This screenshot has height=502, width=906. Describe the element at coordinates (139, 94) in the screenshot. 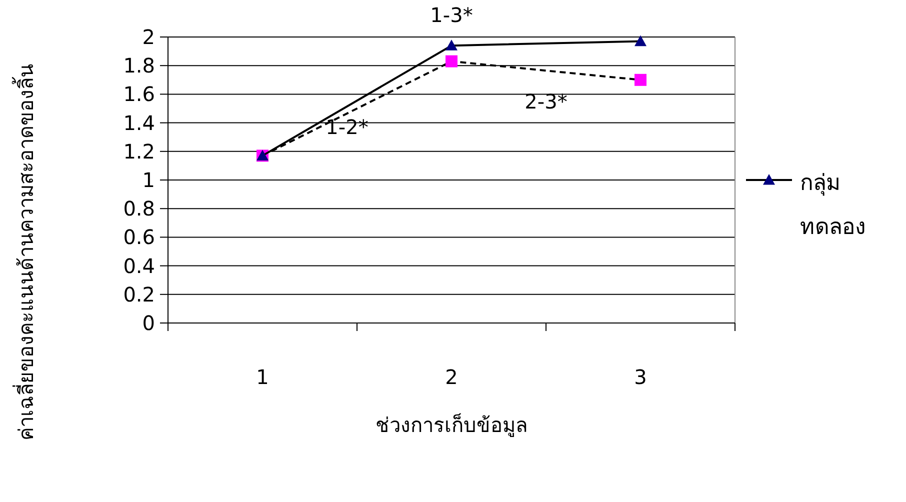

I see `y-tick-label: 1.6` at that location.